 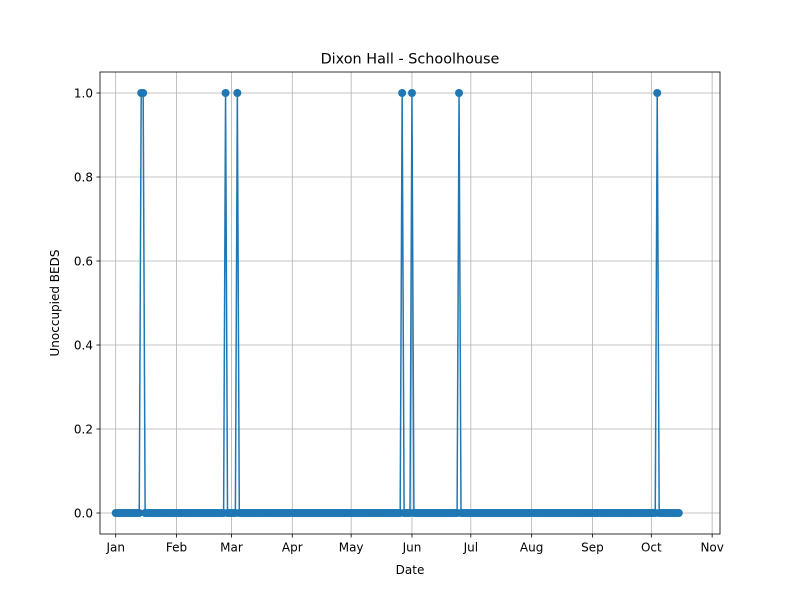 What do you see at coordinates (176, 548) in the screenshot?
I see `x-tick-label: Feb` at bounding box center [176, 548].